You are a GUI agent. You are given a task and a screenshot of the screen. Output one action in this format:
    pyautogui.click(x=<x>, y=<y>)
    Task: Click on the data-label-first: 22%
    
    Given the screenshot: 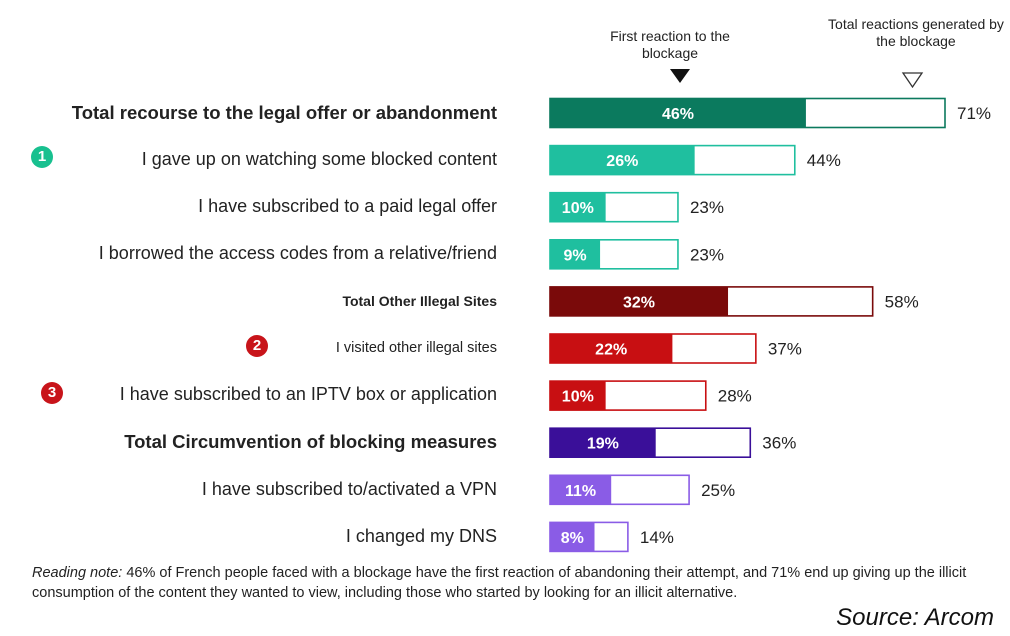 What is the action you would take?
    pyautogui.click(x=611, y=350)
    